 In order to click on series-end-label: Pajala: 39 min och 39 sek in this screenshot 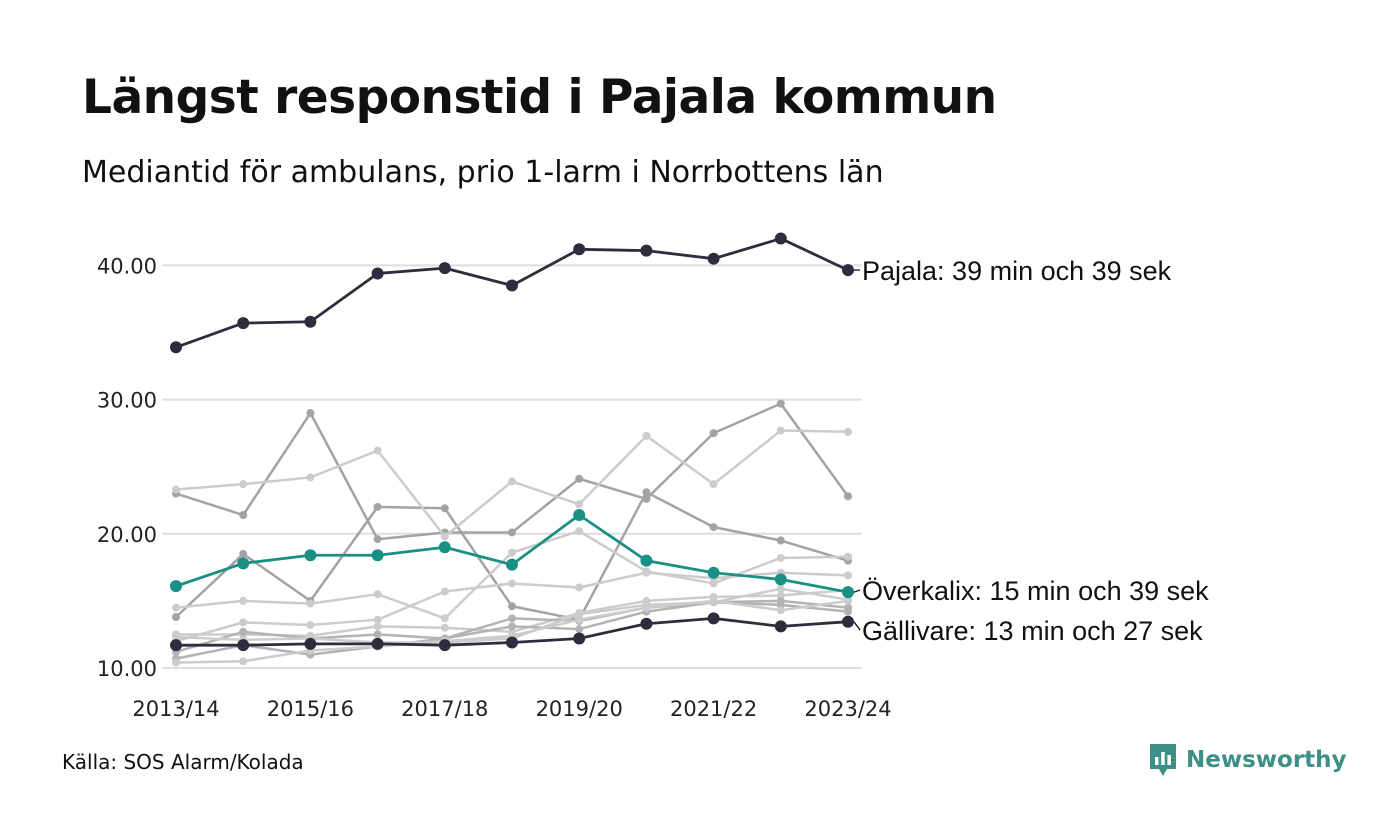, I will do `click(1017, 271)`.